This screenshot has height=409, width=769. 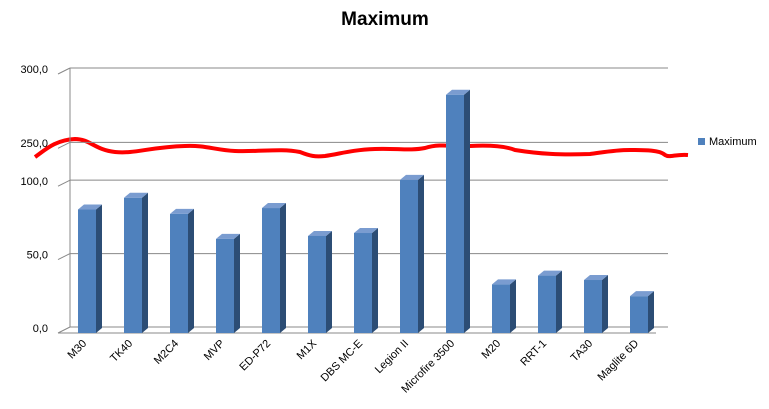 What do you see at coordinates (533, 353) in the screenshot?
I see `x-tick-label: RRT-1` at bounding box center [533, 353].